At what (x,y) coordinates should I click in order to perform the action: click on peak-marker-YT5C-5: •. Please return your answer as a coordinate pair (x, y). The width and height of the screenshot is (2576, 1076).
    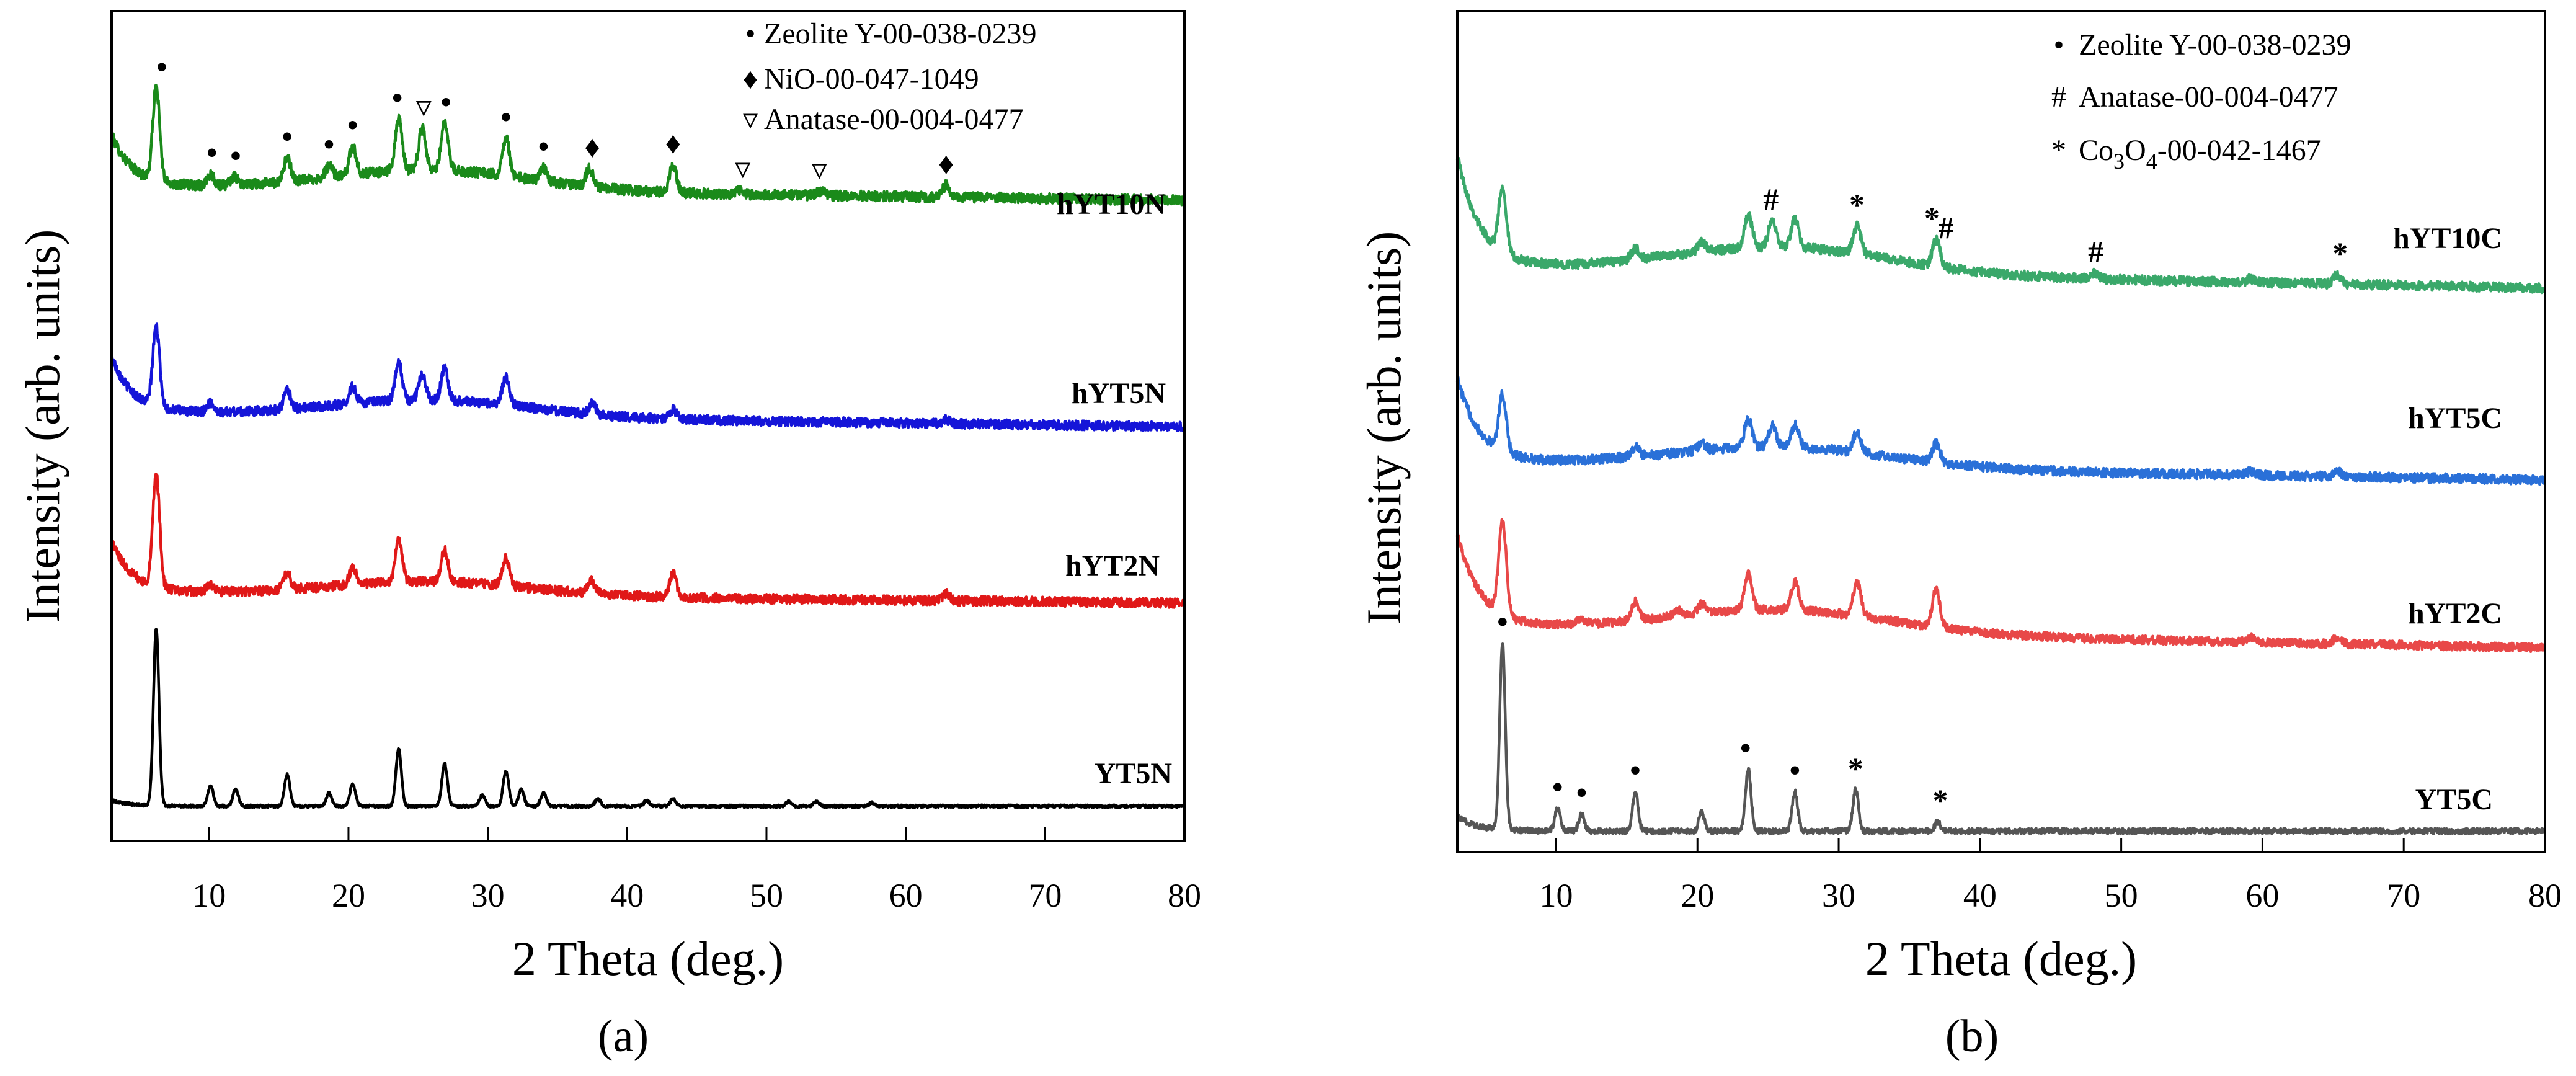
    Looking at the image, I should click on (1795, 770).